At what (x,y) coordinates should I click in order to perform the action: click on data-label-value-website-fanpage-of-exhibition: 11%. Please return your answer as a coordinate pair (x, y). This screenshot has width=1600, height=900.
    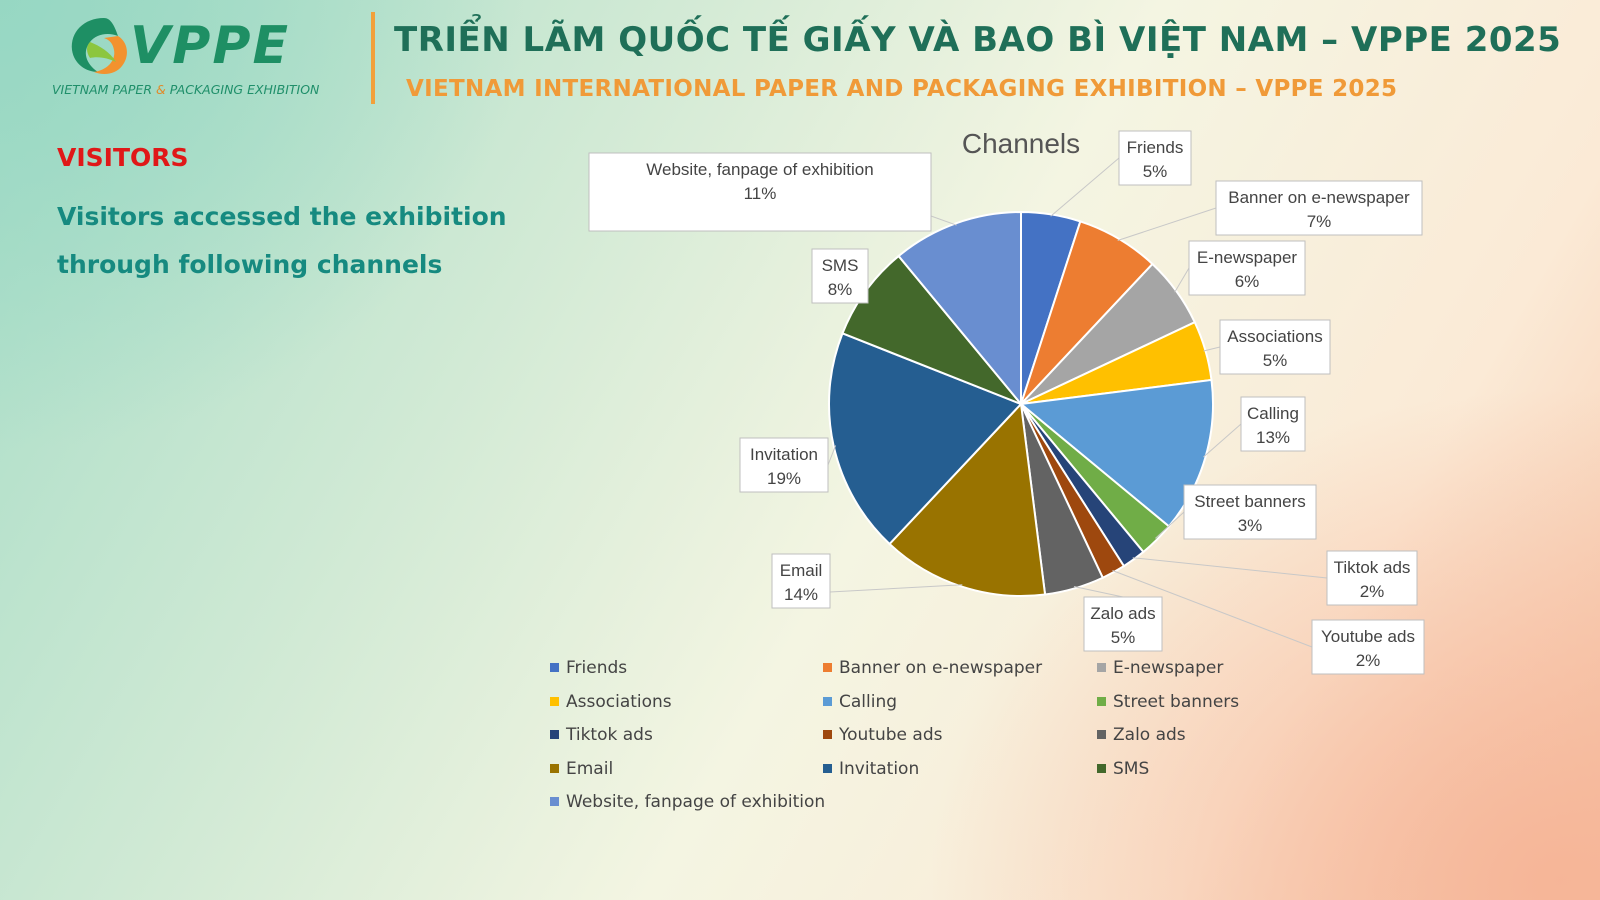
    Looking at the image, I should click on (760, 193).